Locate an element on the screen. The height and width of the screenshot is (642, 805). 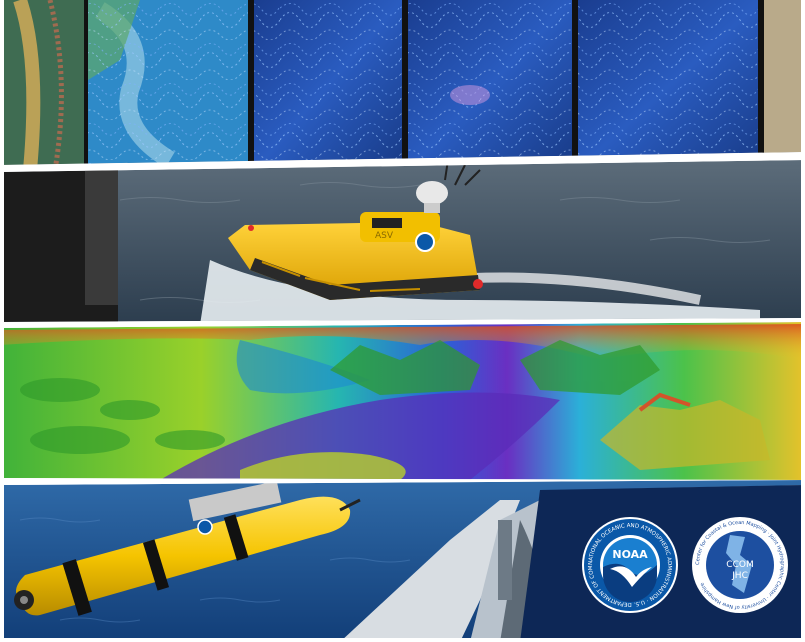
underwater-glider is located at coordinates (187, 548).